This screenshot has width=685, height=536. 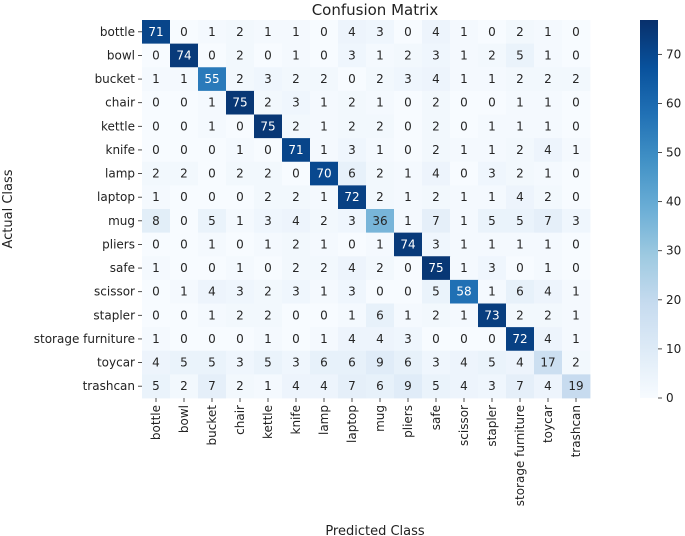 What do you see at coordinates (295, 150) in the screenshot?
I see `cell-value-label: 71` at bounding box center [295, 150].